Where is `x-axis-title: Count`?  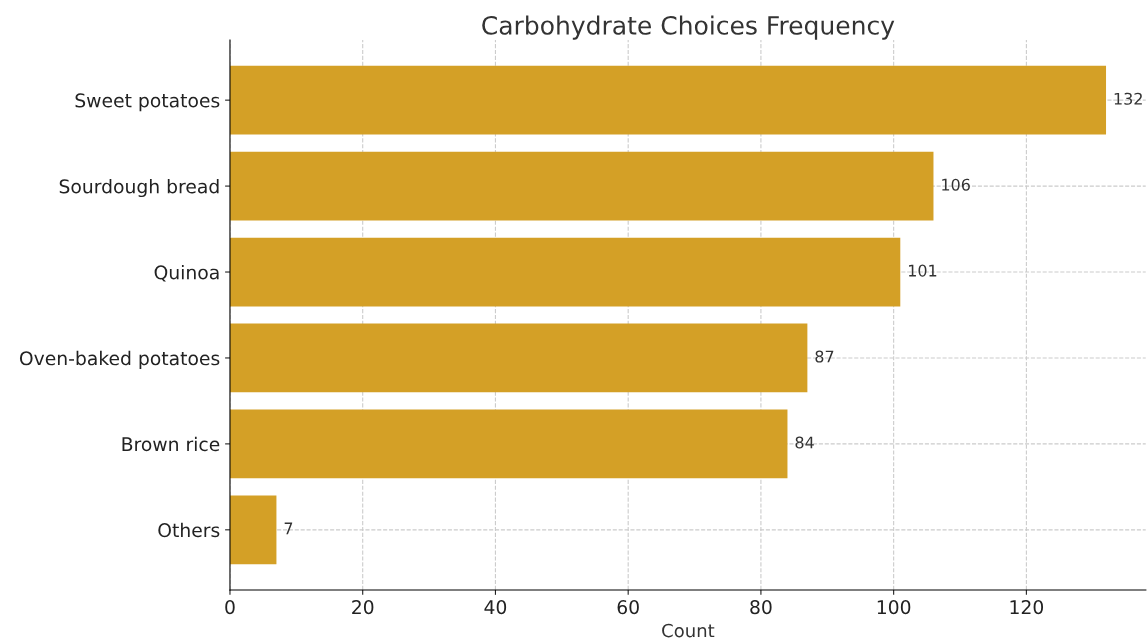
x-axis-title: Count is located at coordinates (688, 630).